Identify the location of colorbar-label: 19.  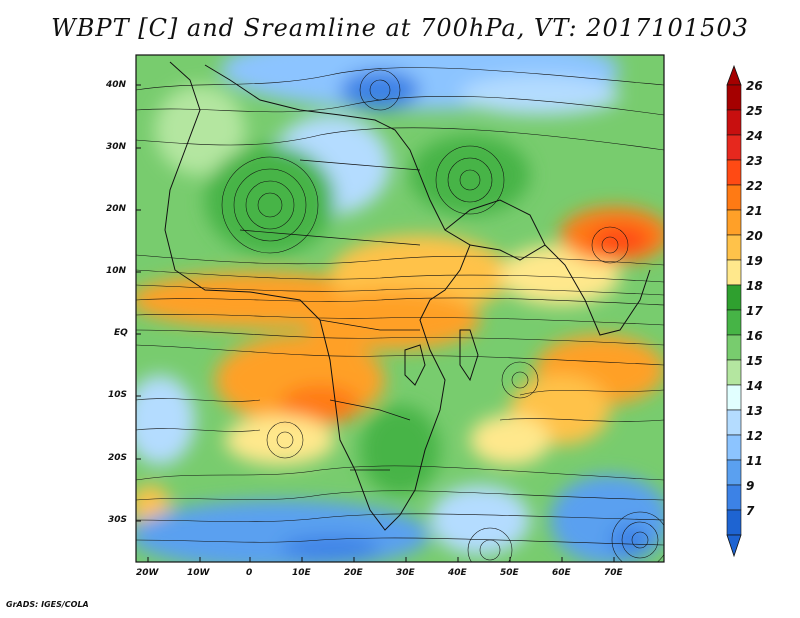
(754, 261).